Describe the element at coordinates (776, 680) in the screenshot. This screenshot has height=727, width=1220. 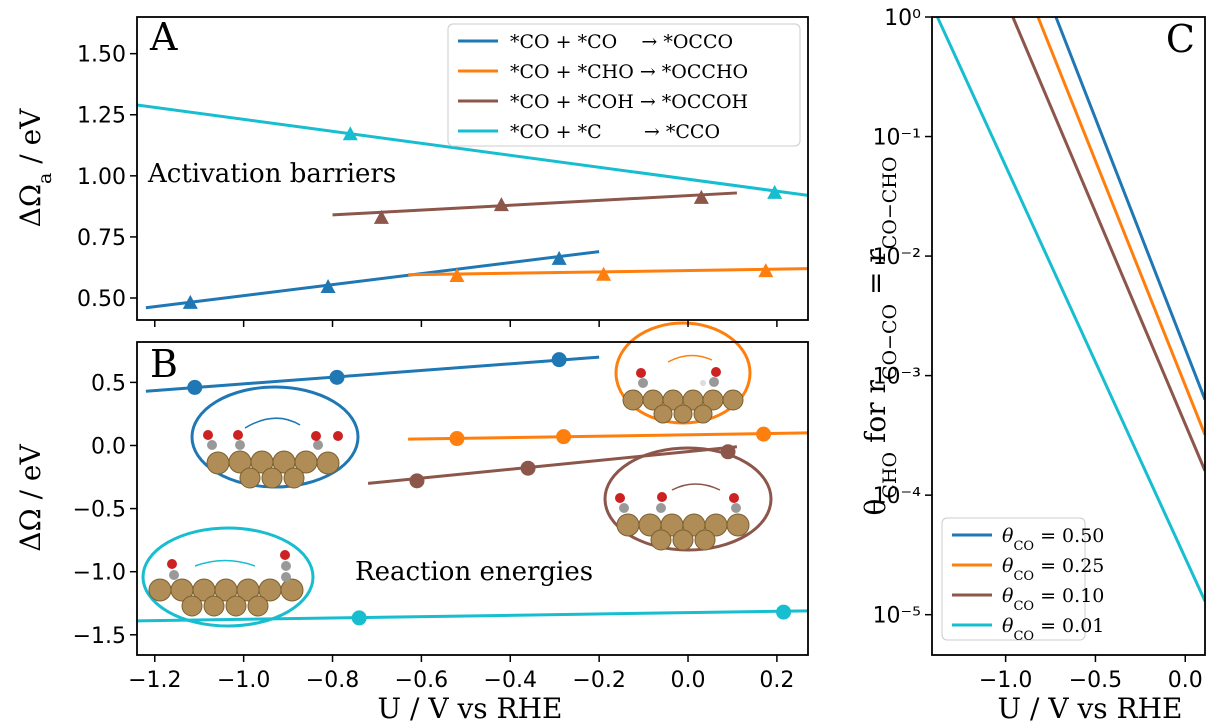
I see `x-tick-label: 0.2` at that location.